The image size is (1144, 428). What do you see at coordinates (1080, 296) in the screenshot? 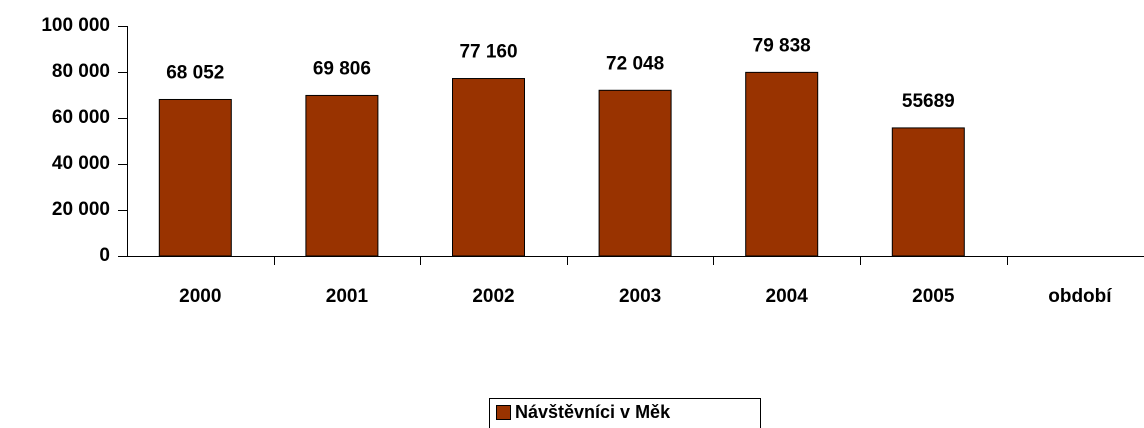
I see `x-tick-label: období` at bounding box center [1080, 296].